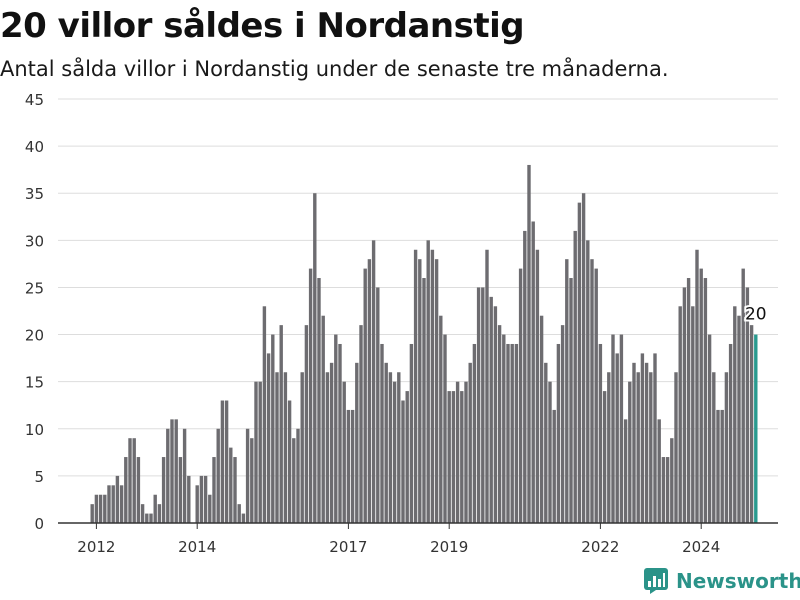 This screenshot has width=800, height=600. What do you see at coordinates (722, 581) in the screenshot?
I see `newsworthy-brand: Newsworthy` at bounding box center [722, 581].